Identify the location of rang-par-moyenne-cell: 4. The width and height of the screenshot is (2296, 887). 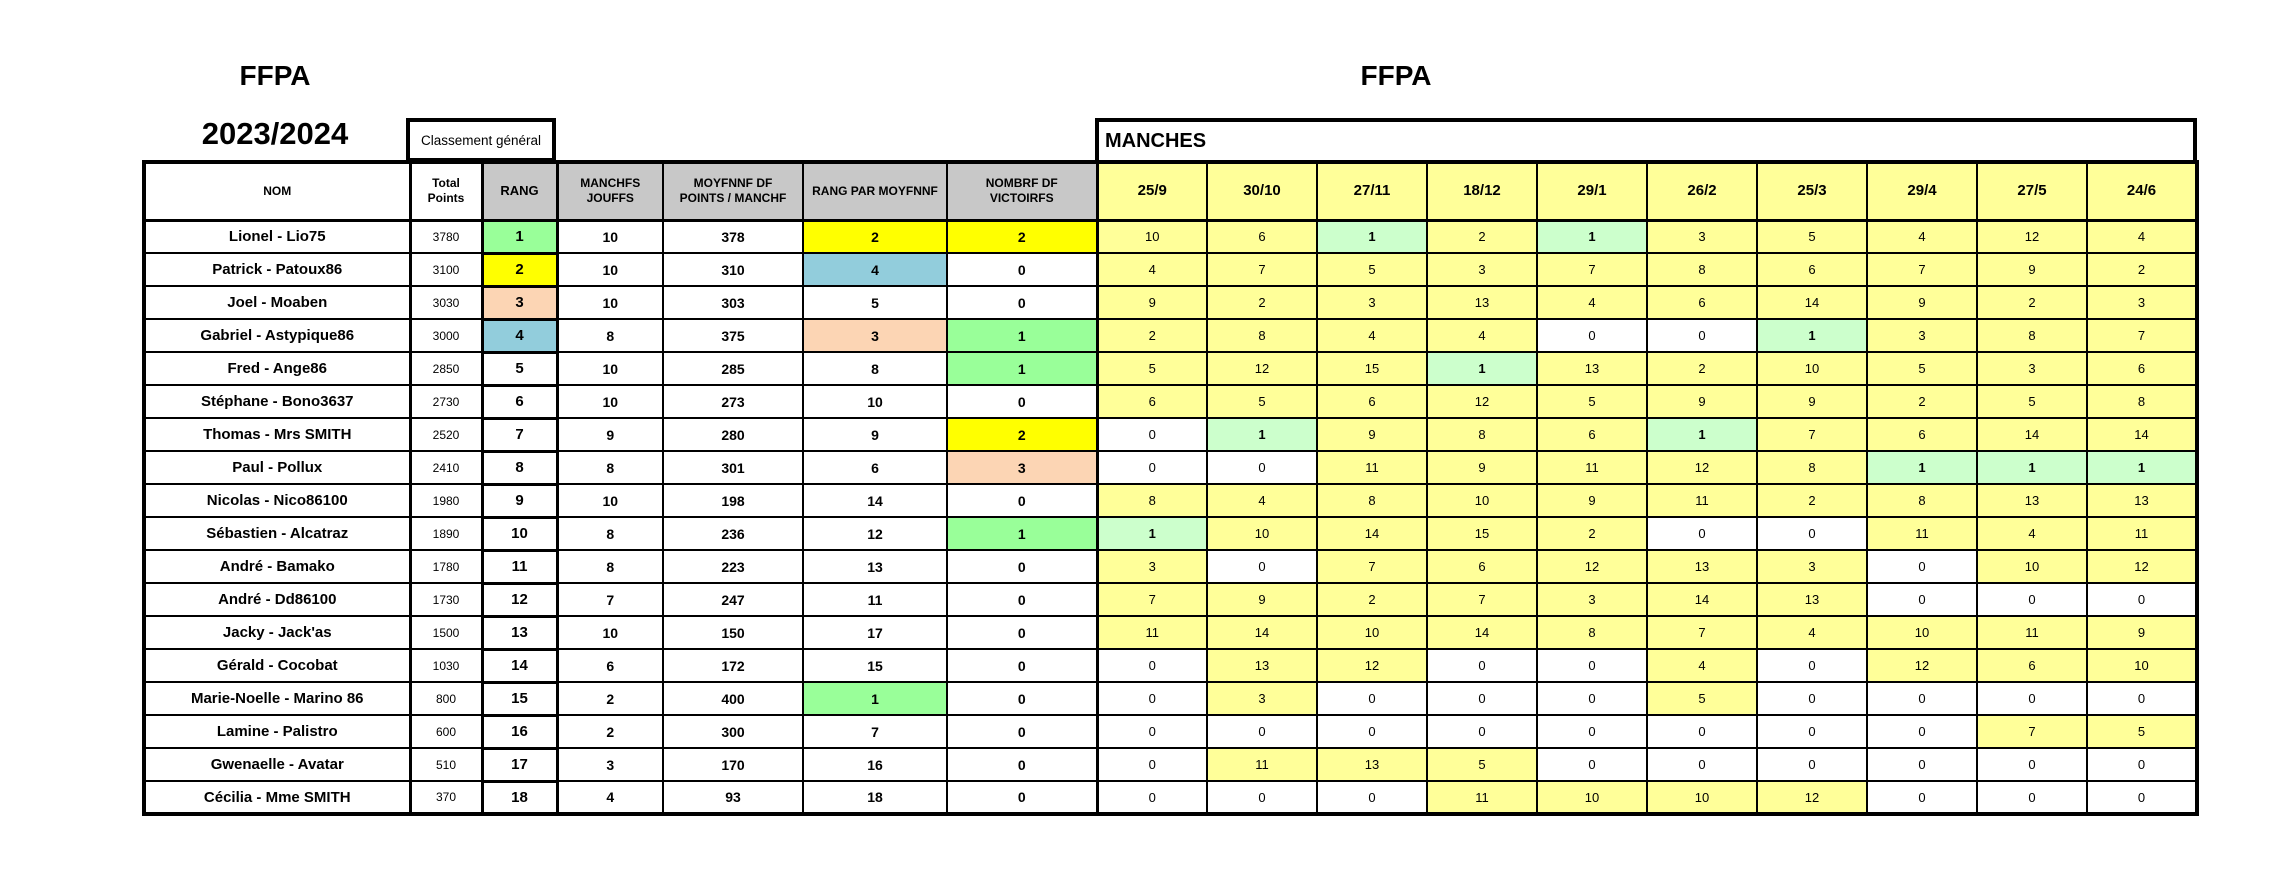
(875, 269).